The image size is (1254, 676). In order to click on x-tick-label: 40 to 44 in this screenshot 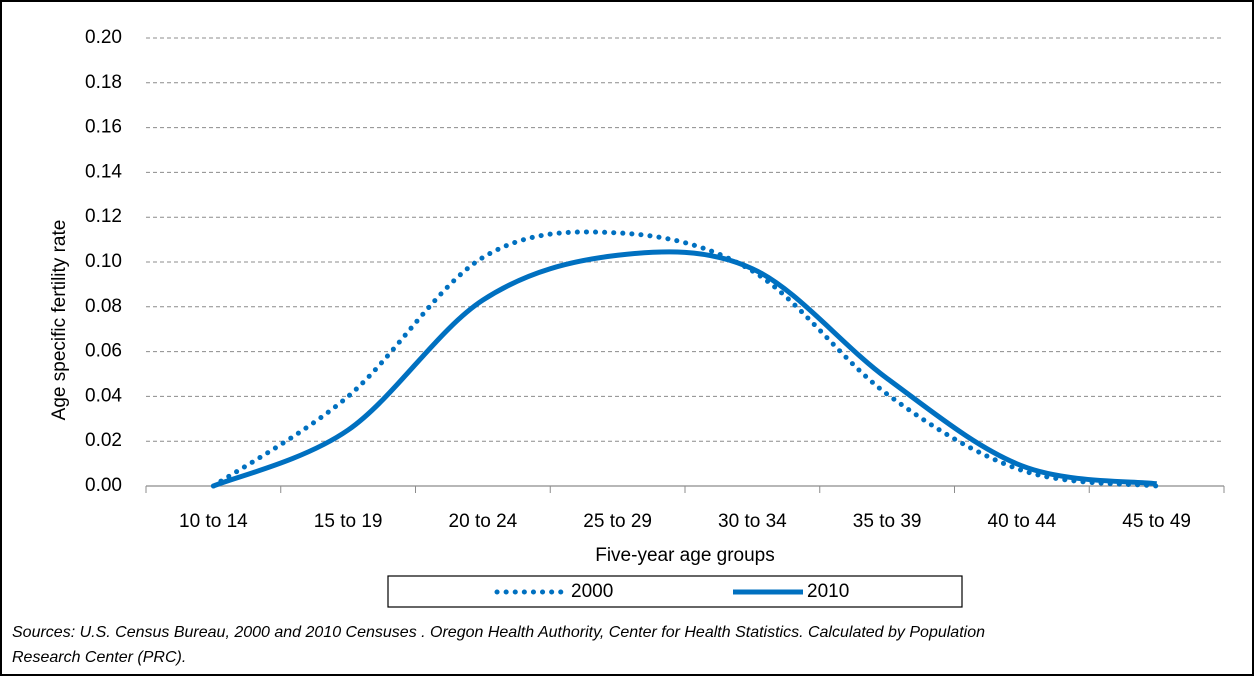, I will do `click(1022, 521)`.